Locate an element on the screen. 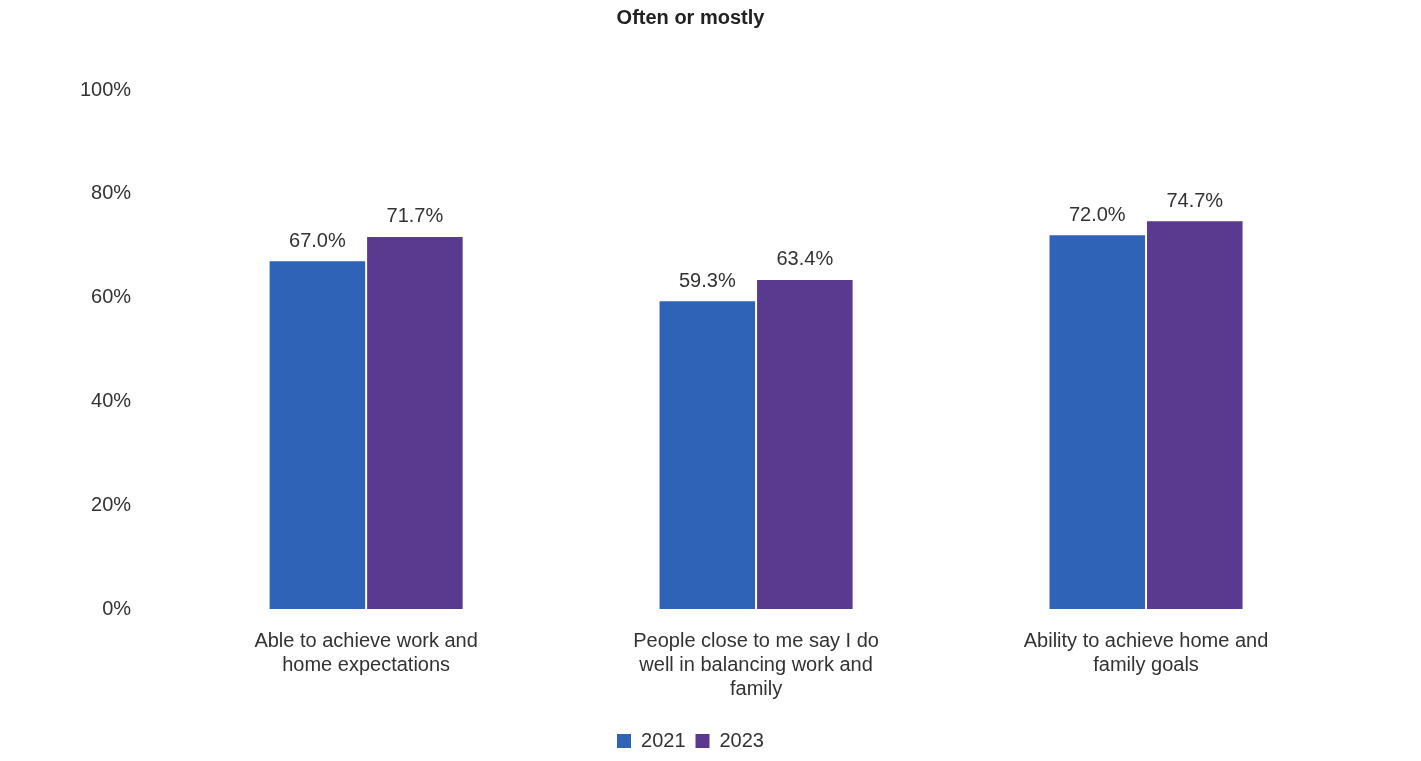  y-tick-label: 100% is located at coordinates (106, 88).